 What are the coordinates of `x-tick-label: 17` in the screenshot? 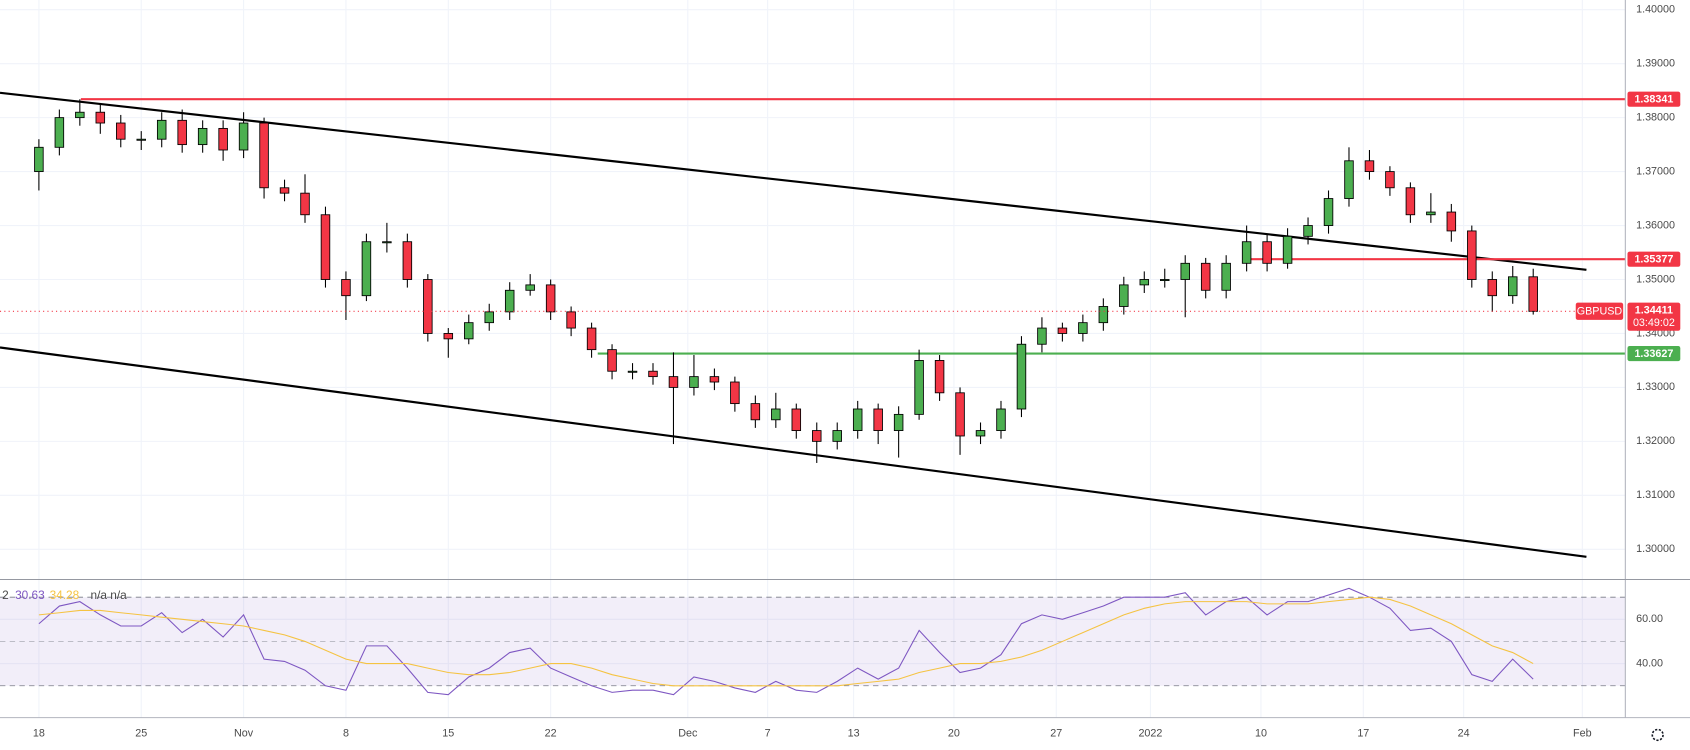 It's located at (1363, 734).